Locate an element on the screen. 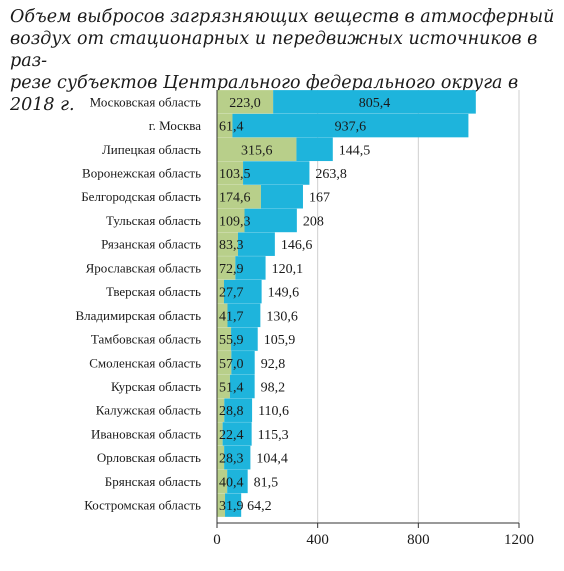 This screenshot has width=564, height=571. value-label-stationary: 103,5 is located at coordinates (235, 174).